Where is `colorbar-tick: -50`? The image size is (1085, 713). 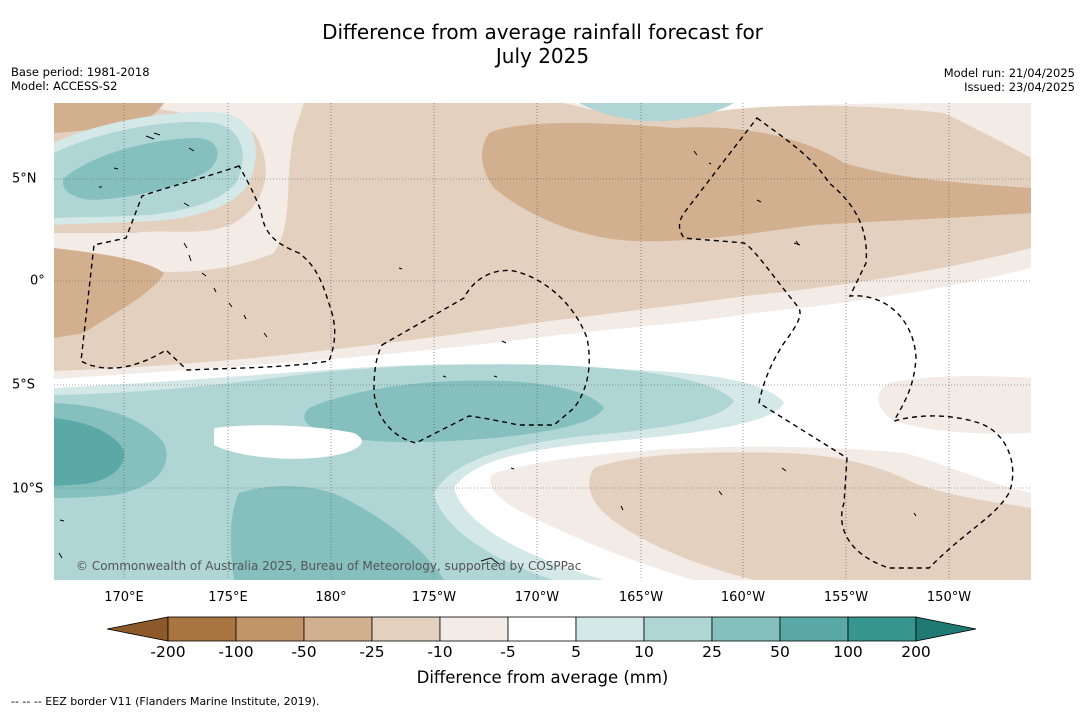
colorbar-tick: -50 is located at coordinates (304, 652).